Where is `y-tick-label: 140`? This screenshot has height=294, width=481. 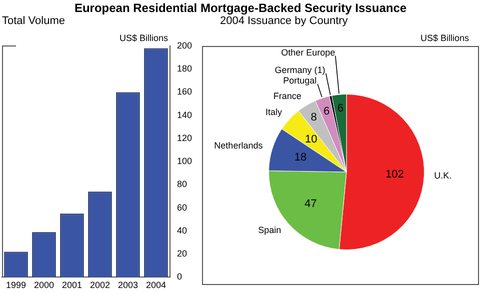
y-tick-label: 140 is located at coordinates (184, 115).